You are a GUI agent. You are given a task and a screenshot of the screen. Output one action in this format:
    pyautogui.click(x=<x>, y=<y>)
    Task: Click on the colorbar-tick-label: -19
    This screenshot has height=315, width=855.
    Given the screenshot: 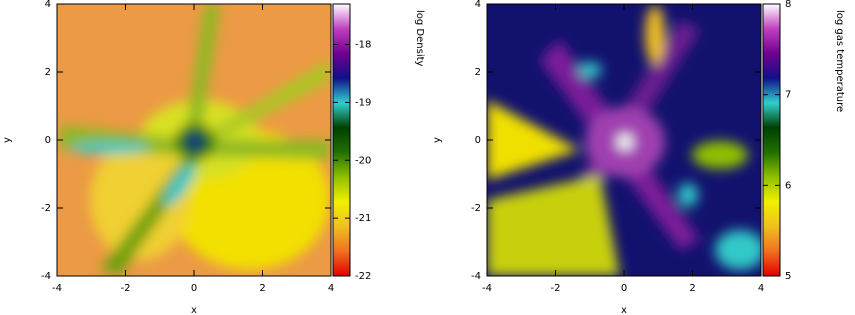 What is the action you would take?
    pyautogui.click(x=363, y=102)
    